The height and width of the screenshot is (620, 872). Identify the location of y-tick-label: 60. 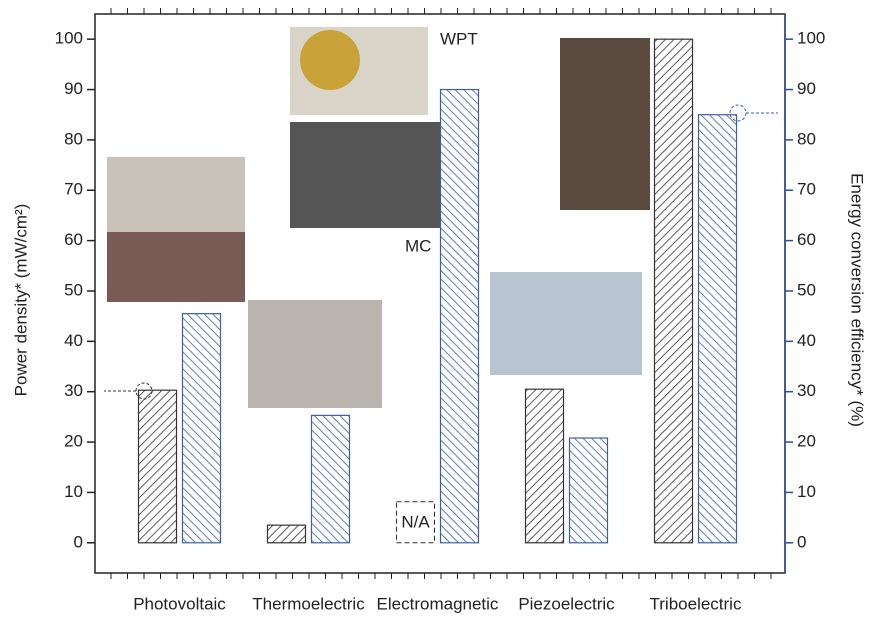
(73, 239).